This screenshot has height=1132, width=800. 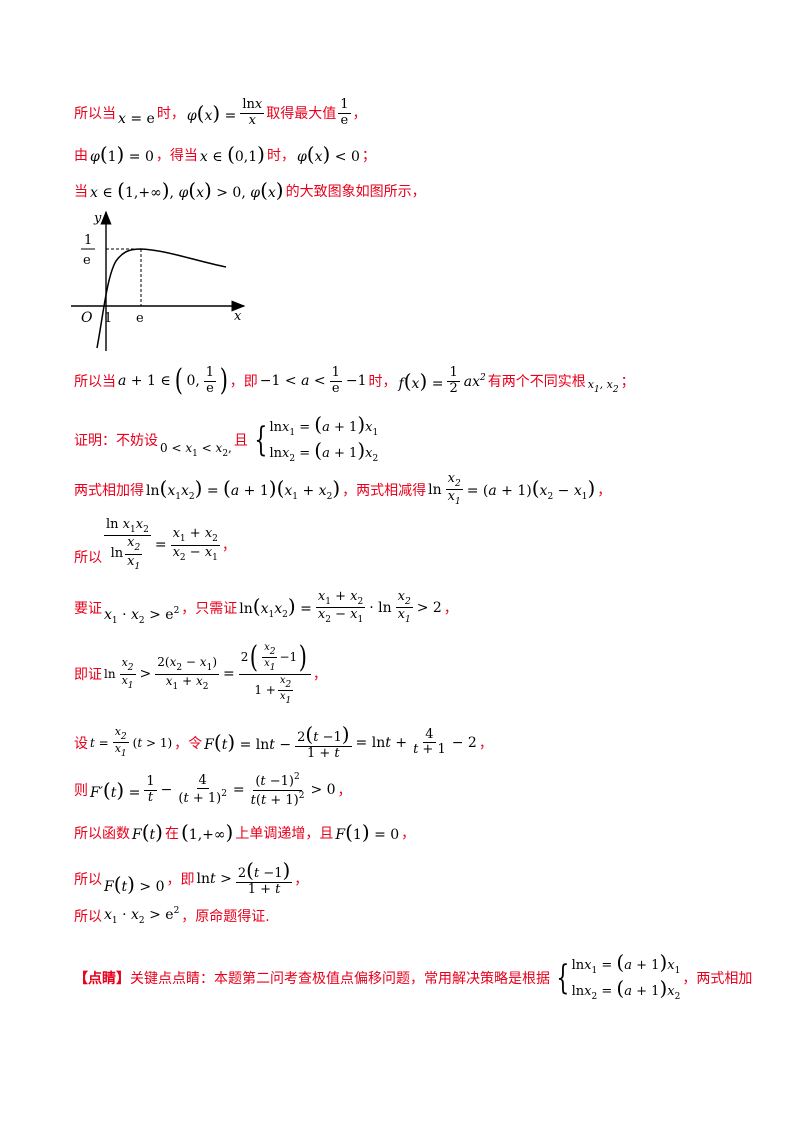 What do you see at coordinates (531, 488) in the screenshot?
I see `math-diff-eq: = (a + 1)(x2 − x1)` at bounding box center [531, 488].